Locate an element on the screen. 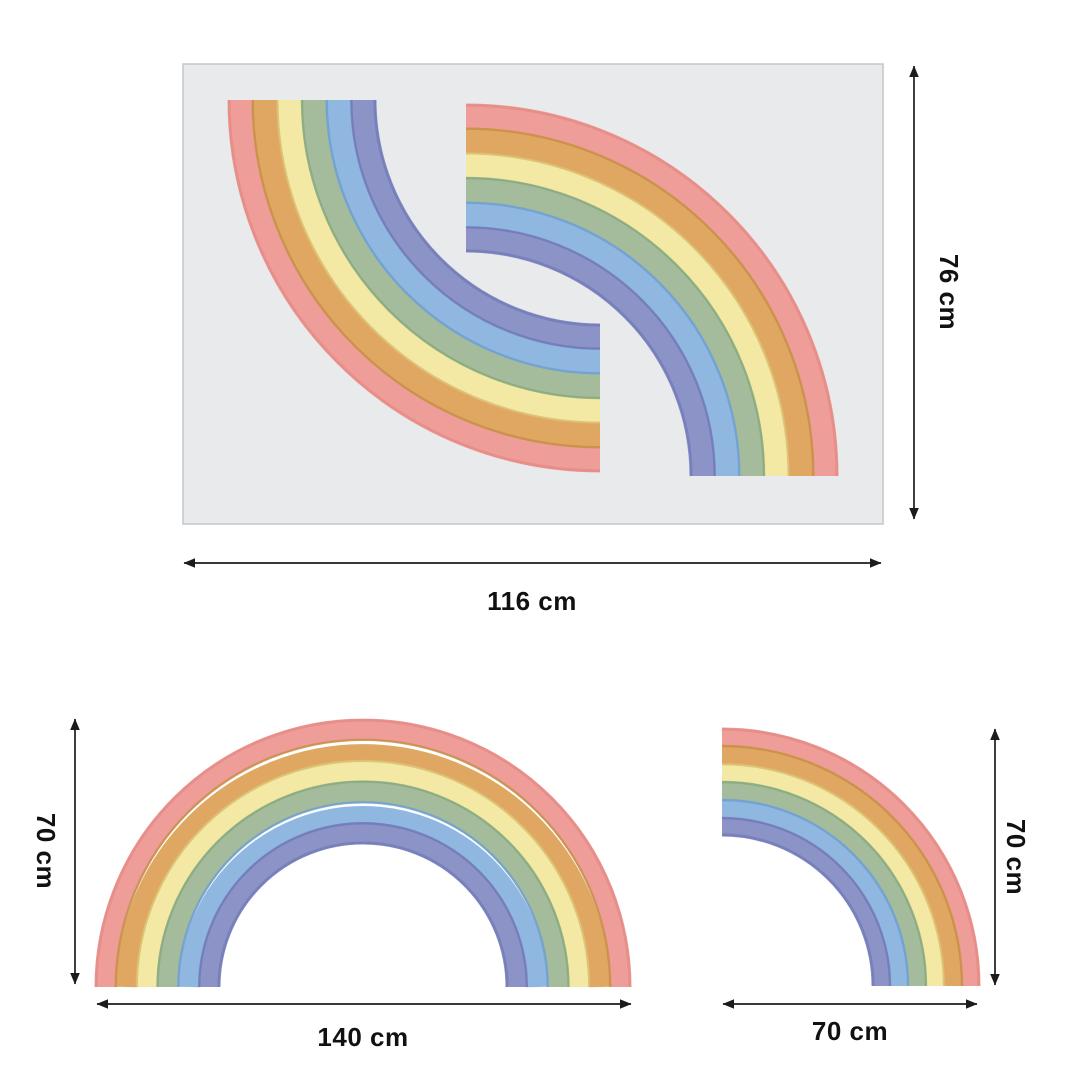  rainbow-piece-sheet-left-half is located at coordinates (414, 286).